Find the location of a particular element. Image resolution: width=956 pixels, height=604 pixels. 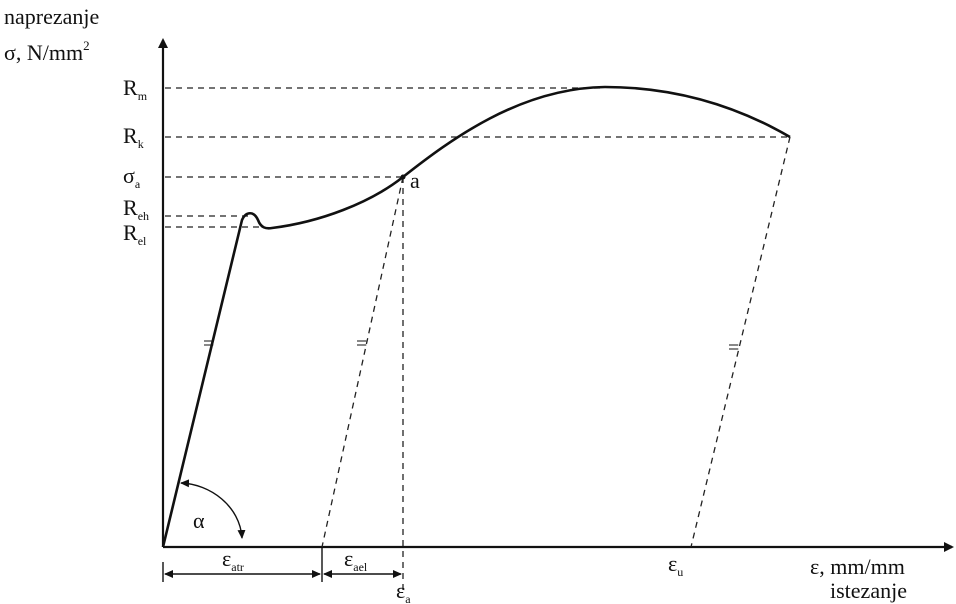

parallel-mark-unload-a: = is located at coordinates (361, 344).